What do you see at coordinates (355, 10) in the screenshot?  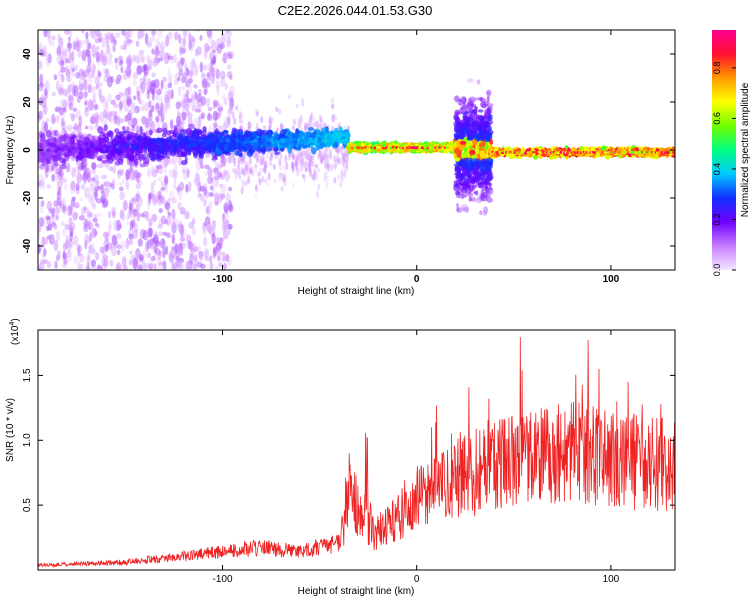 I see `figure-title: C2E2.2026.044.01.53.G30` at bounding box center [355, 10].